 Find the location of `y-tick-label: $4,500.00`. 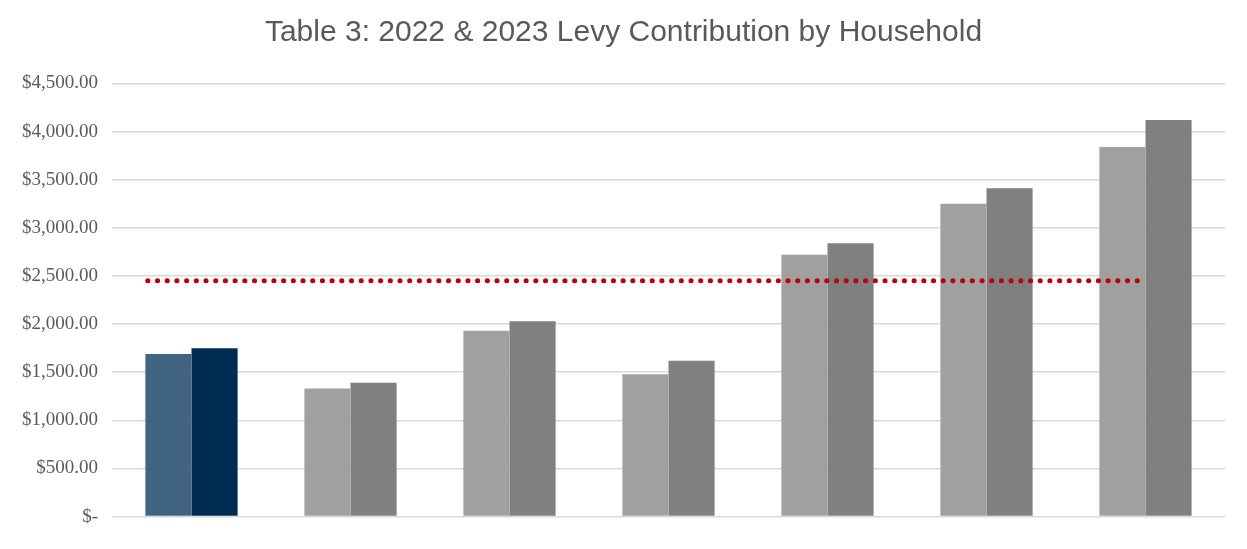

y-tick-label: $4,500.00 is located at coordinates (60, 82).